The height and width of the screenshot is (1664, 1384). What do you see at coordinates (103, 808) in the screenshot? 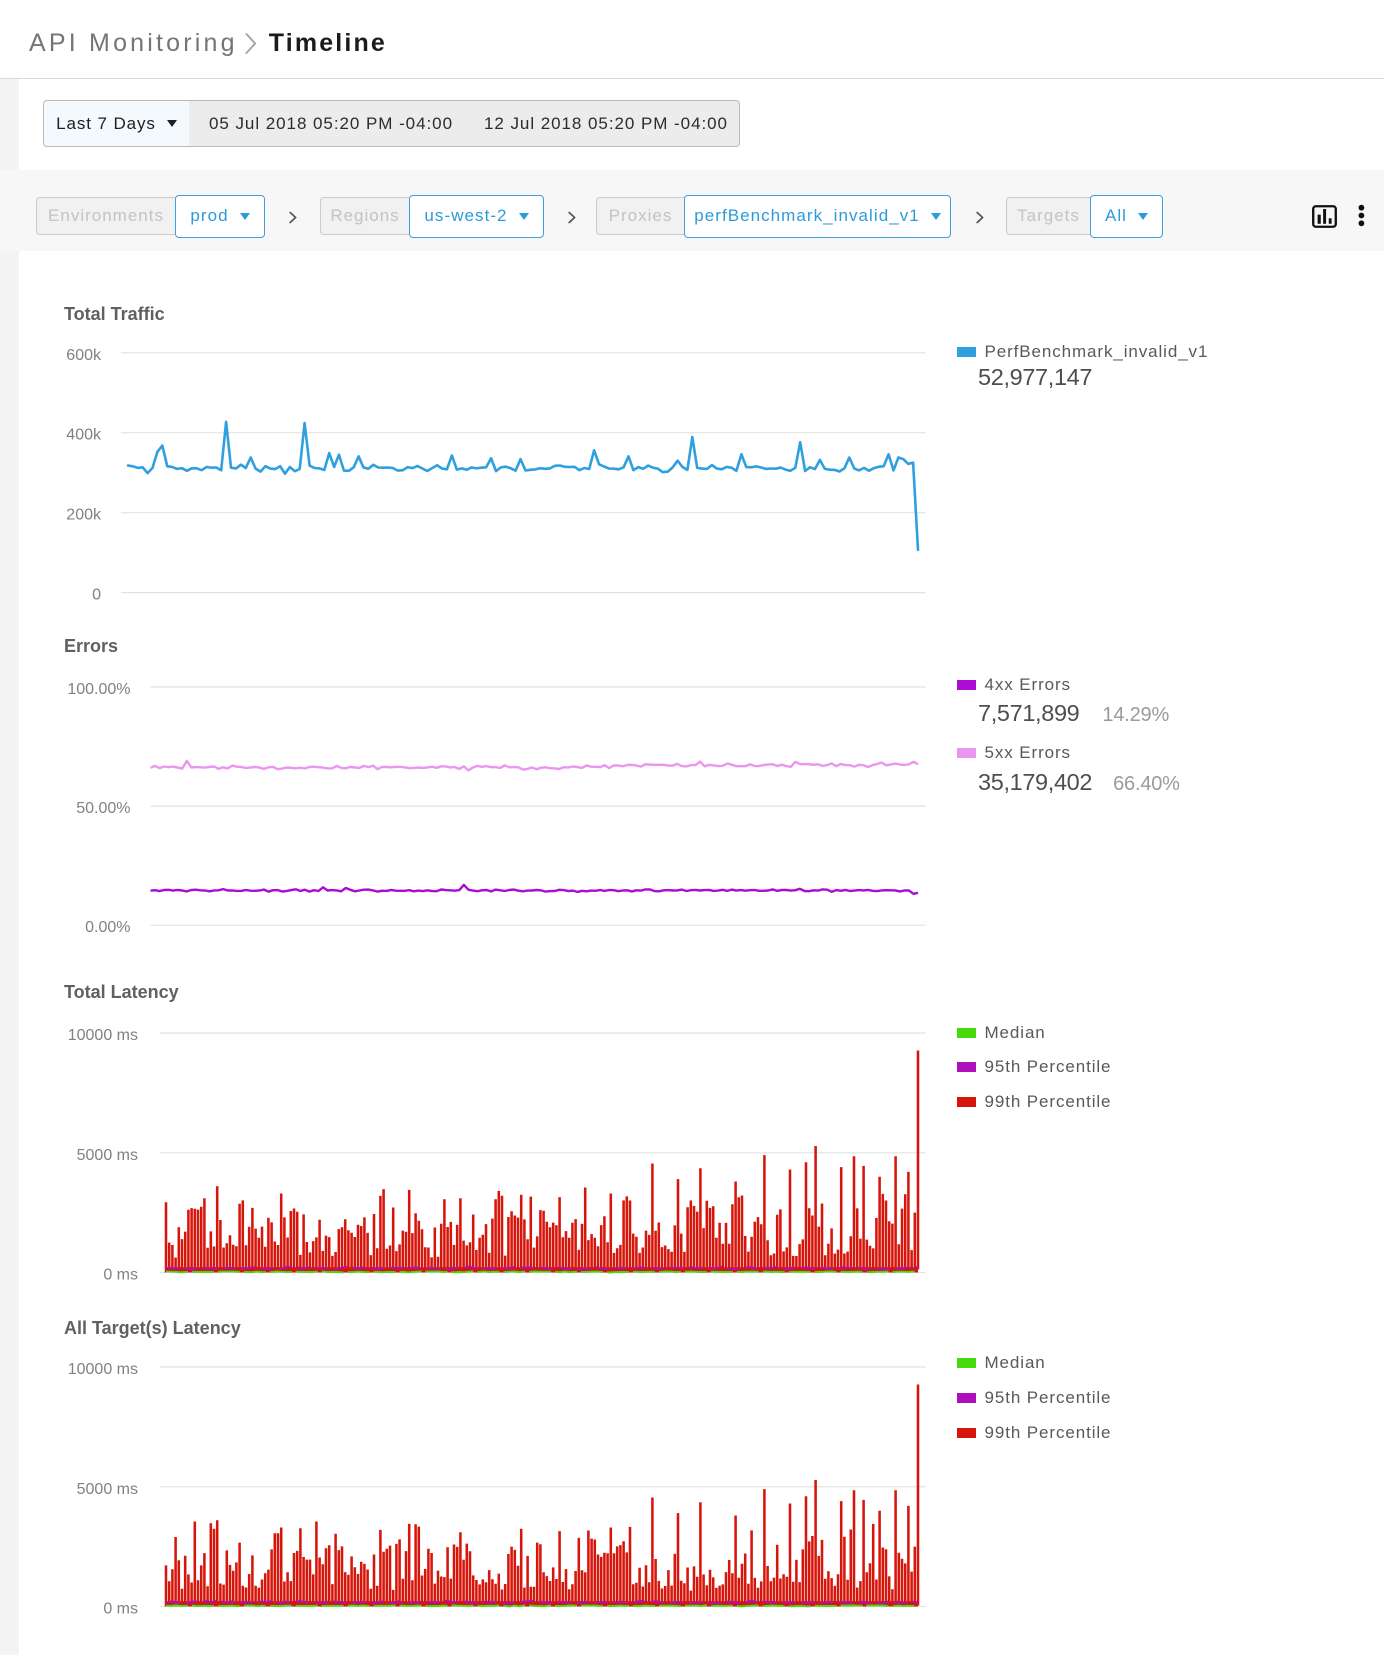
I see `svg-text: 50.00%` at bounding box center [103, 808].